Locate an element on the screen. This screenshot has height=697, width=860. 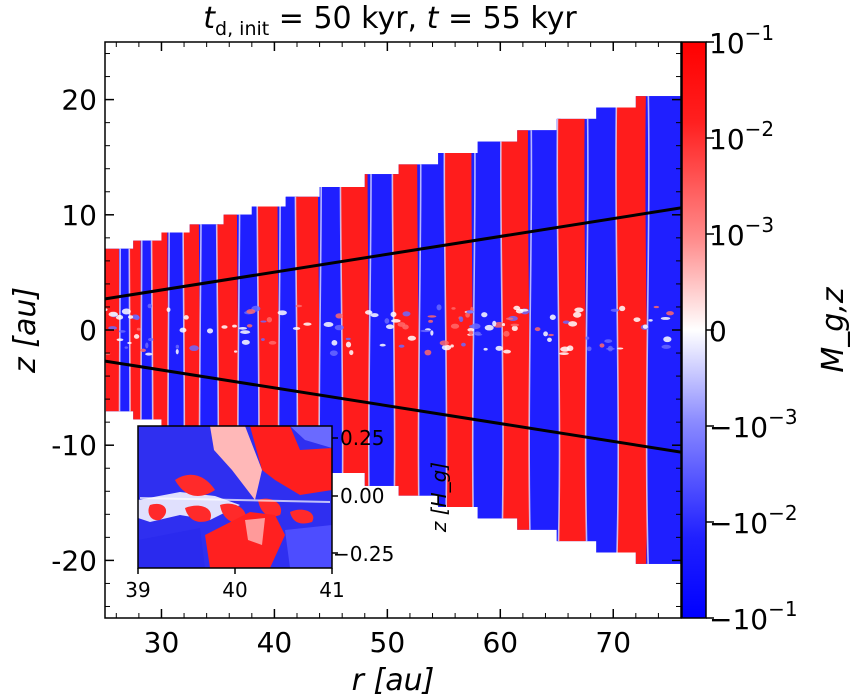
scale-height-line-lower is located at coordinates (393, 406).